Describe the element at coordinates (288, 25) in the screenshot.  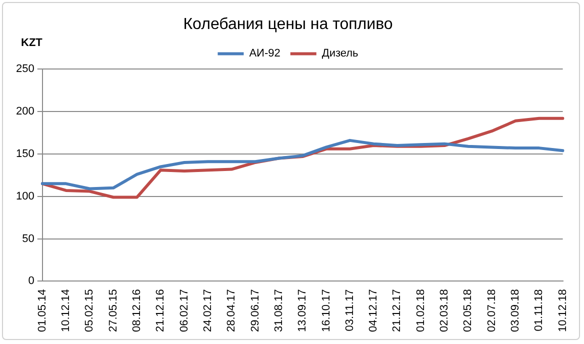
I see `chart-title: Колебания цены на топливо` at that location.